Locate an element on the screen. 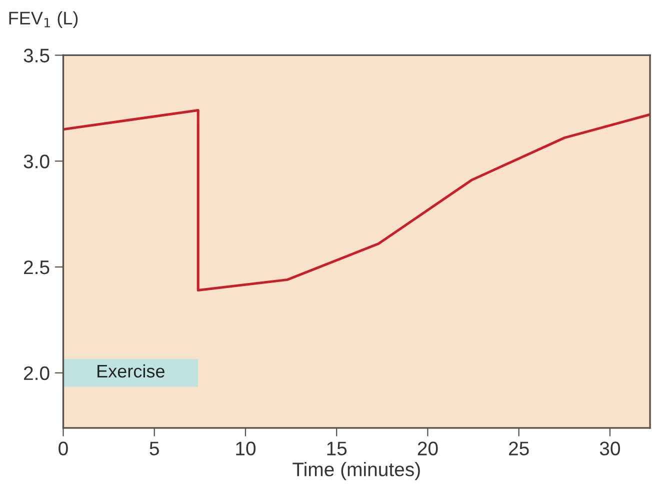 This screenshot has width=652, height=493. x-tick-label: 20 is located at coordinates (428, 449).